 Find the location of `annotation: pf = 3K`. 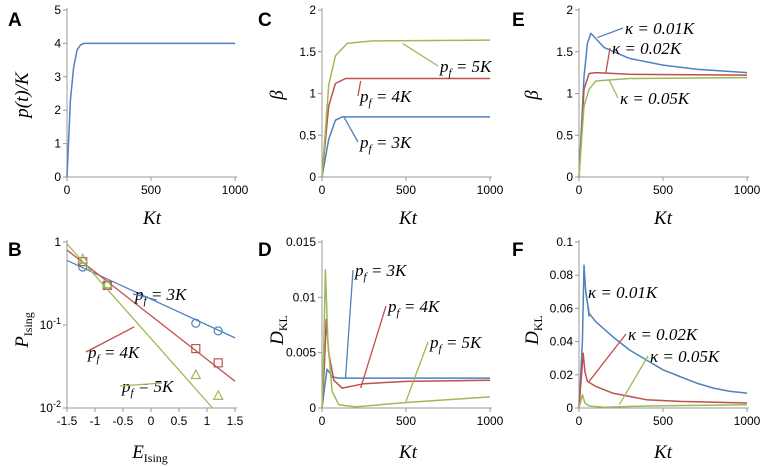

annotation: pf = 3K is located at coordinates (160, 296).